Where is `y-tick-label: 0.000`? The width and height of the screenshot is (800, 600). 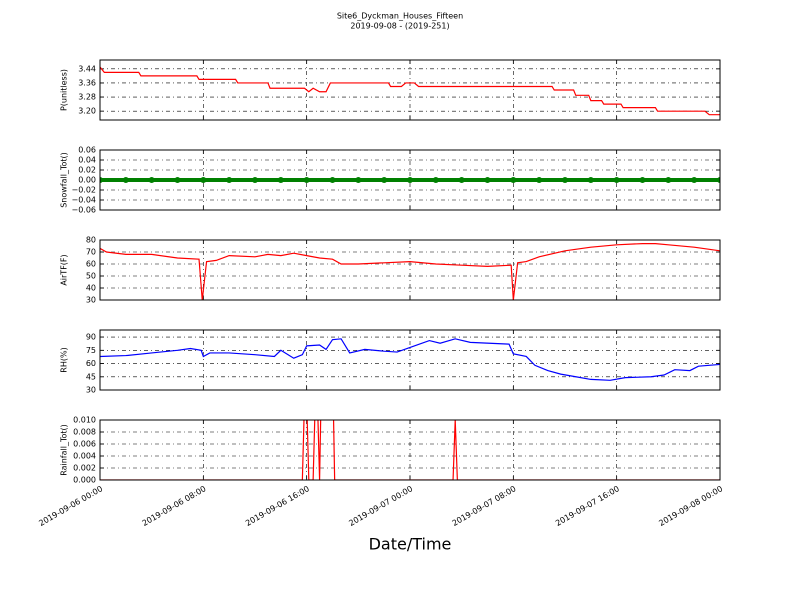 y-tick-label: 0.000 is located at coordinates (84, 480).